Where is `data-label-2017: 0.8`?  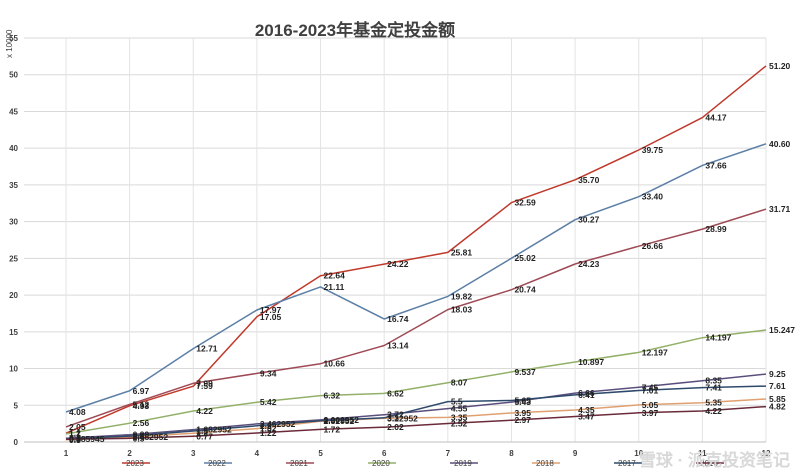 data-label-2017: 0.8 is located at coordinates (139, 436).